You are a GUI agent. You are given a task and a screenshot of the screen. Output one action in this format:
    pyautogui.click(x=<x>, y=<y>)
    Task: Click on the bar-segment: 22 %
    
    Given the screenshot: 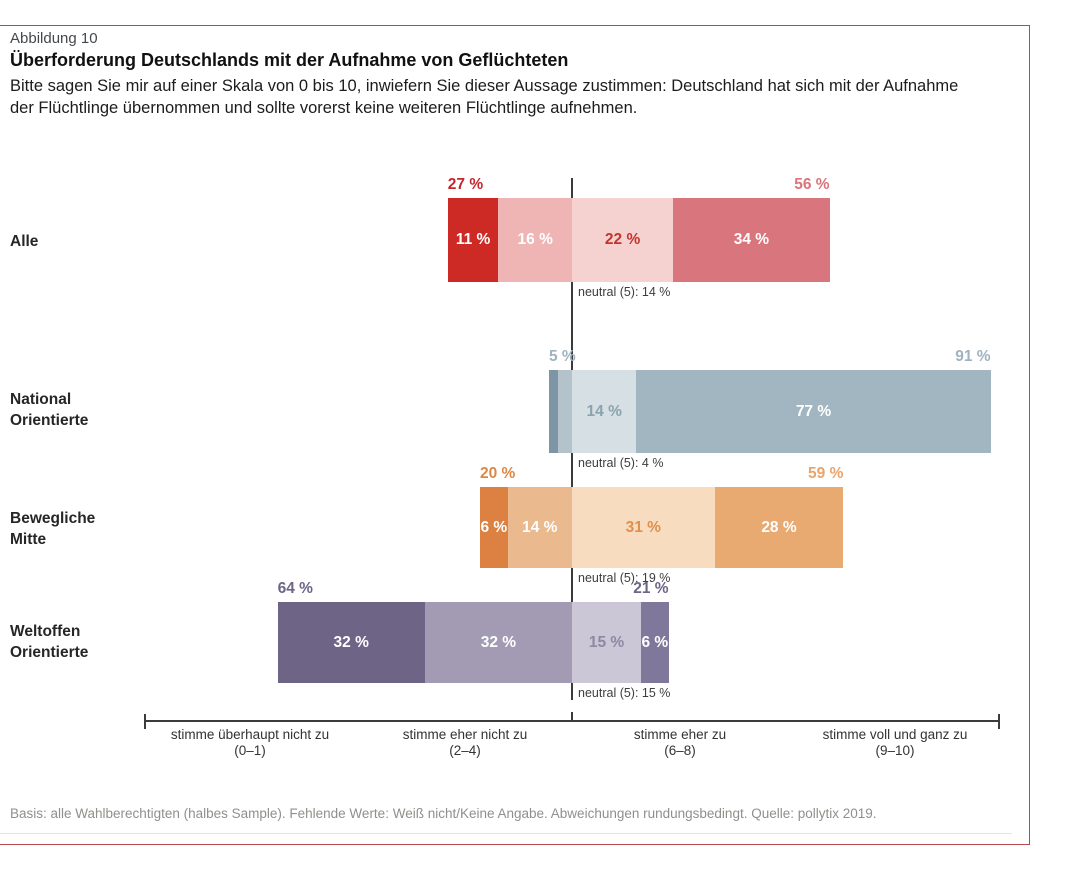 What is the action you would take?
    pyautogui.click(x=623, y=240)
    